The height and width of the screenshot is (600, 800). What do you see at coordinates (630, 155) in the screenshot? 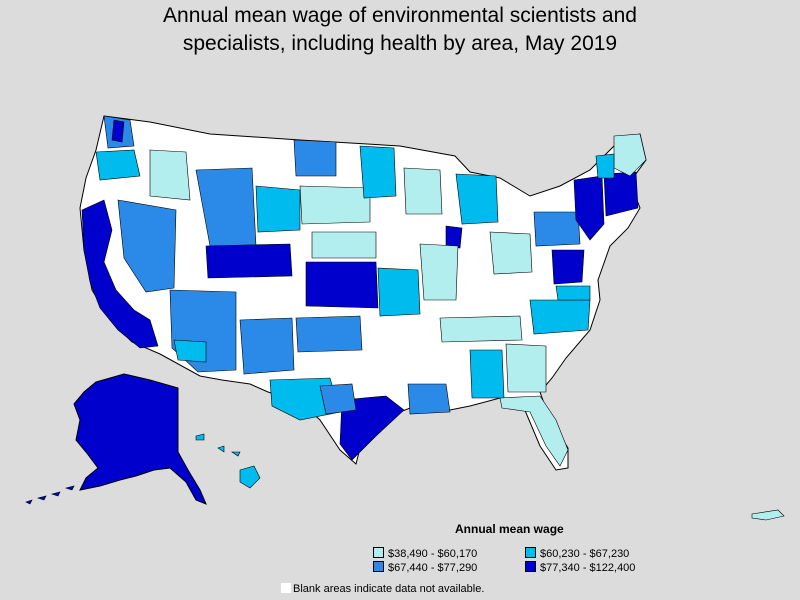
I see `region-maine` at bounding box center [630, 155].